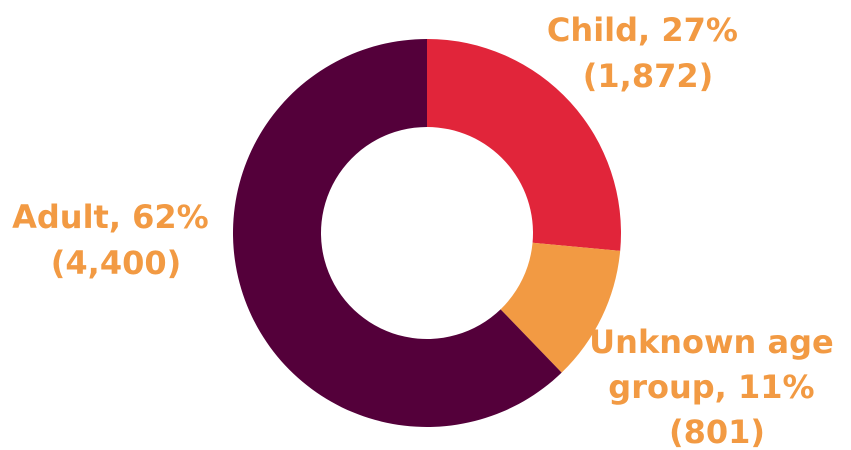 The image size is (851, 450). I want to click on slice-child, so click(524, 145).